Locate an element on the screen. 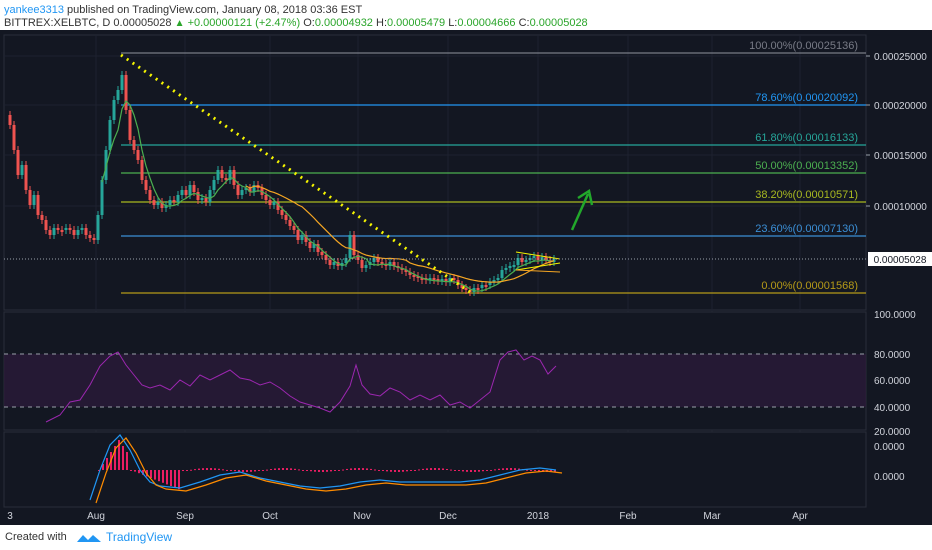  last-price: 0.00005028 is located at coordinates (142, 23).